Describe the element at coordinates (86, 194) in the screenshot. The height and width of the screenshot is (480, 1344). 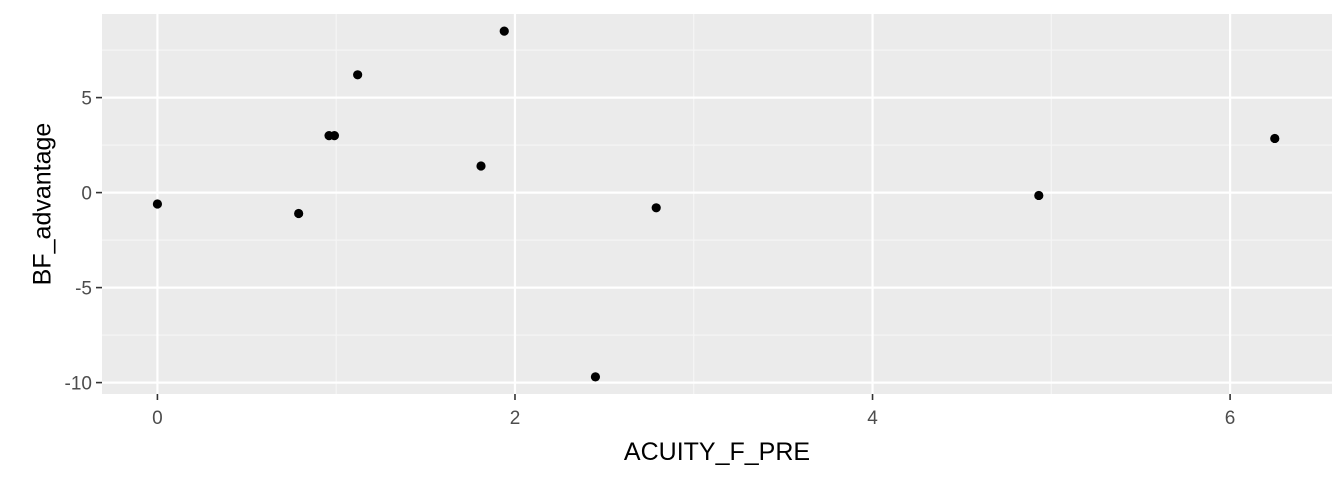
I see `y-tick-label: 0` at that location.